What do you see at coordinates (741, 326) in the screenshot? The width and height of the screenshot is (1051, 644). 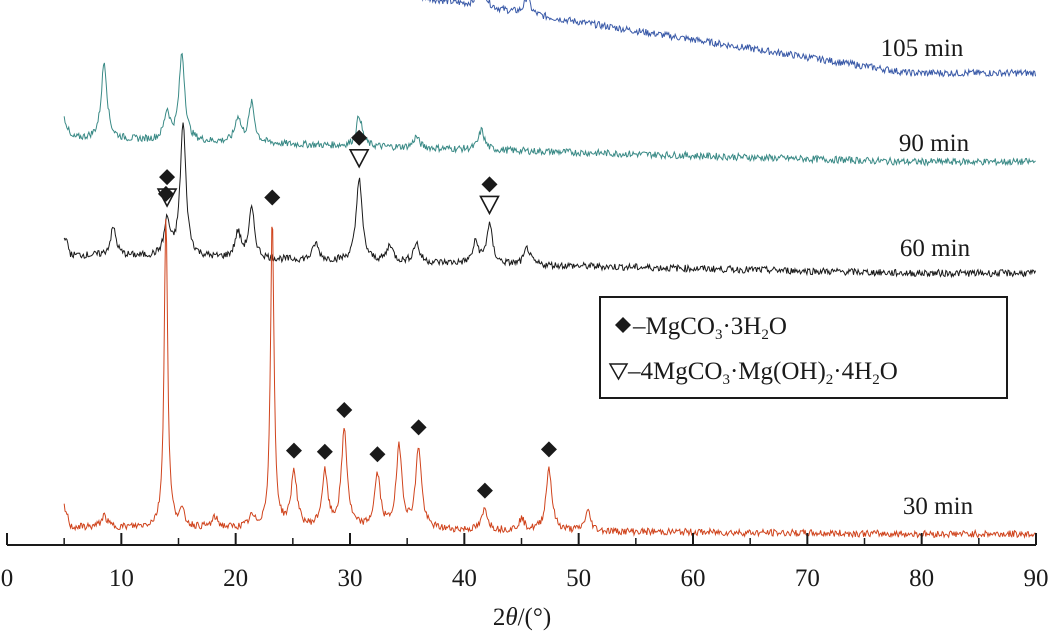 I see `legend-1-mid: ·3H` at bounding box center [741, 326].